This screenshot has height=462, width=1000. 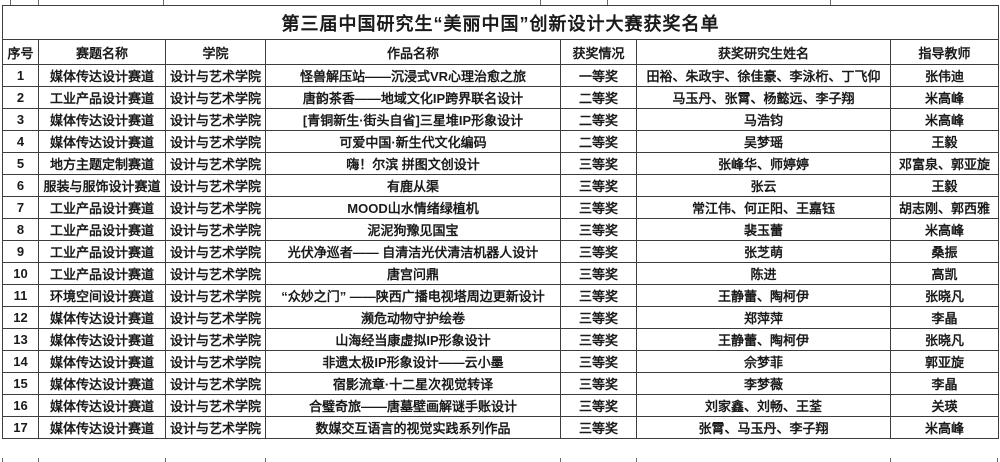 What do you see at coordinates (20, 317) in the screenshot?
I see `cell-no: 12` at bounding box center [20, 317].